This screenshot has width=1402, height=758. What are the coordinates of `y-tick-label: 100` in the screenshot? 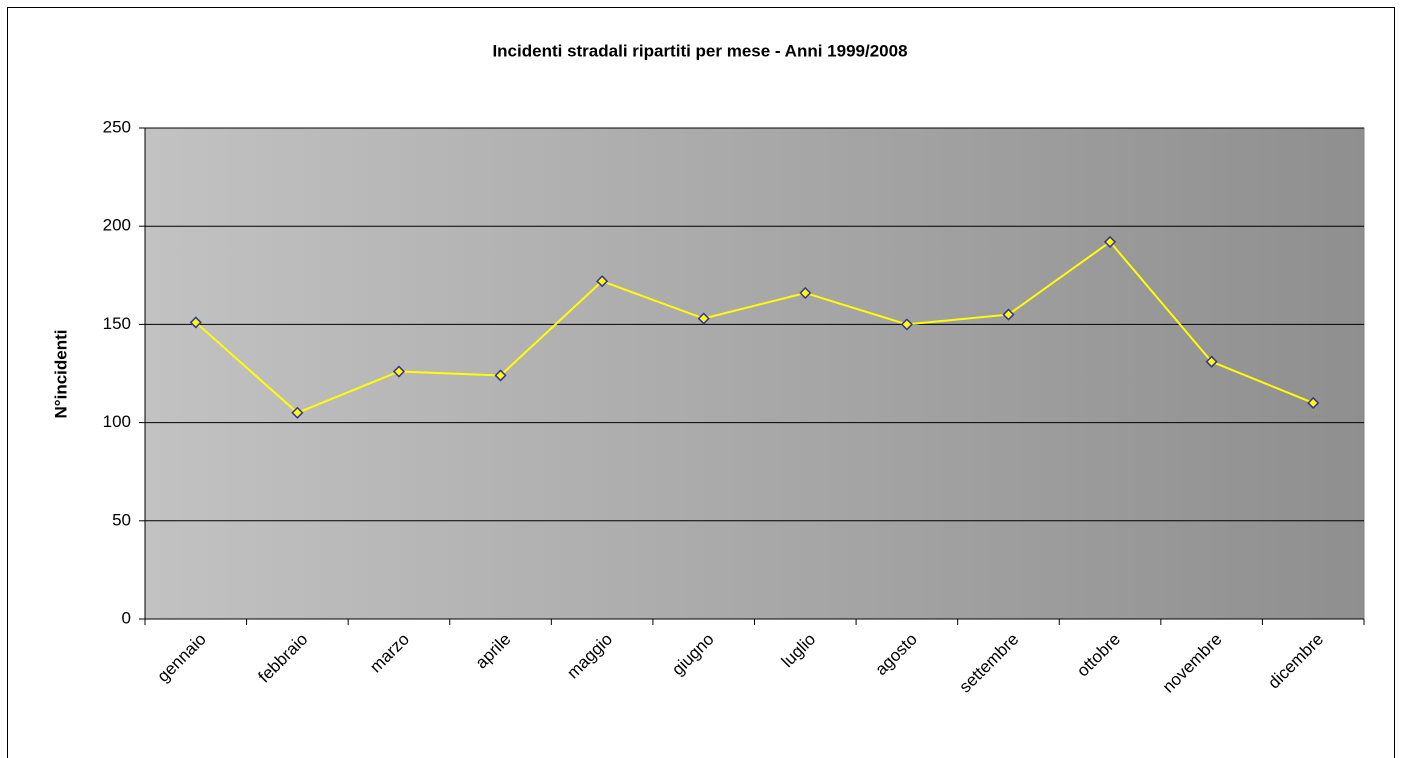 It's located at (117, 421).